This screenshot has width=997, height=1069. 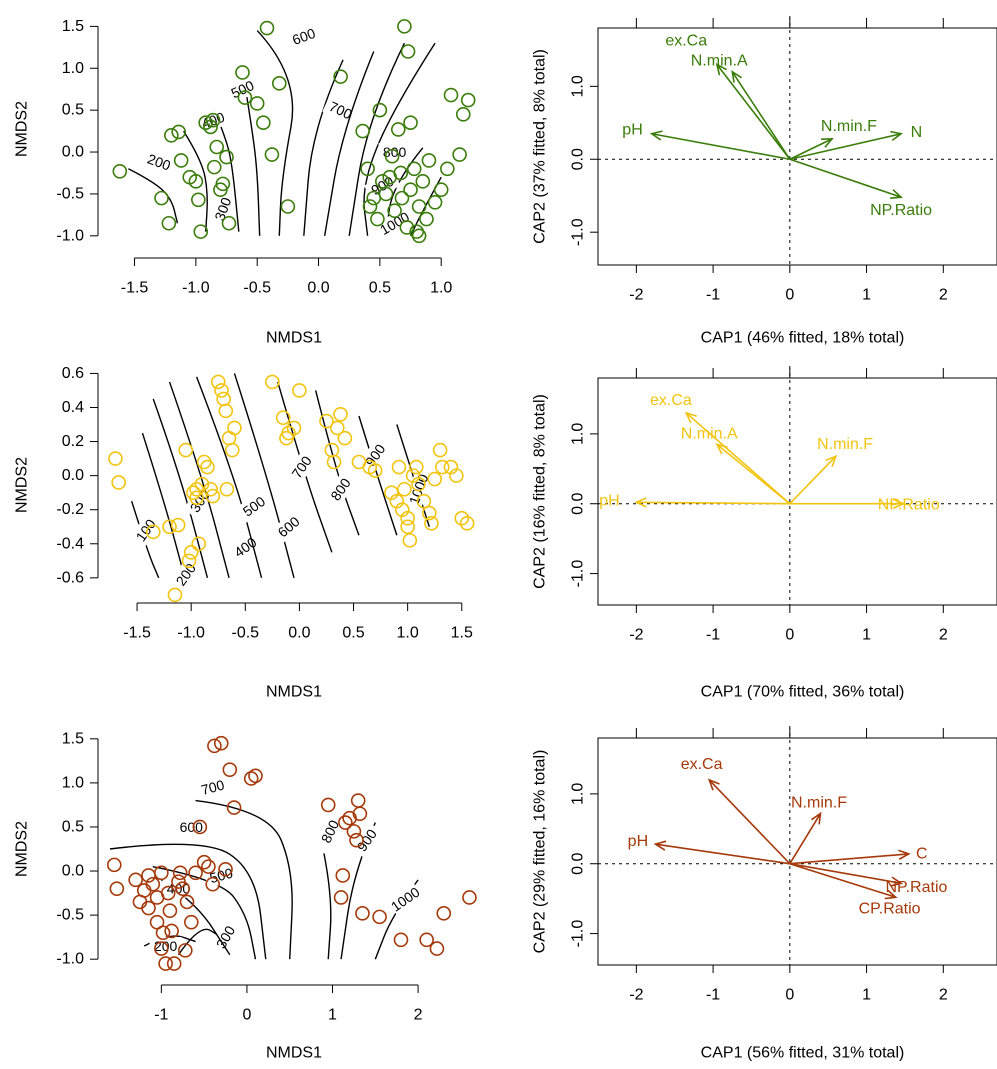 What do you see at coordinates (922, 853) in the screenshot?
I see `biplot-label: C` at bounding box center [922, 853].